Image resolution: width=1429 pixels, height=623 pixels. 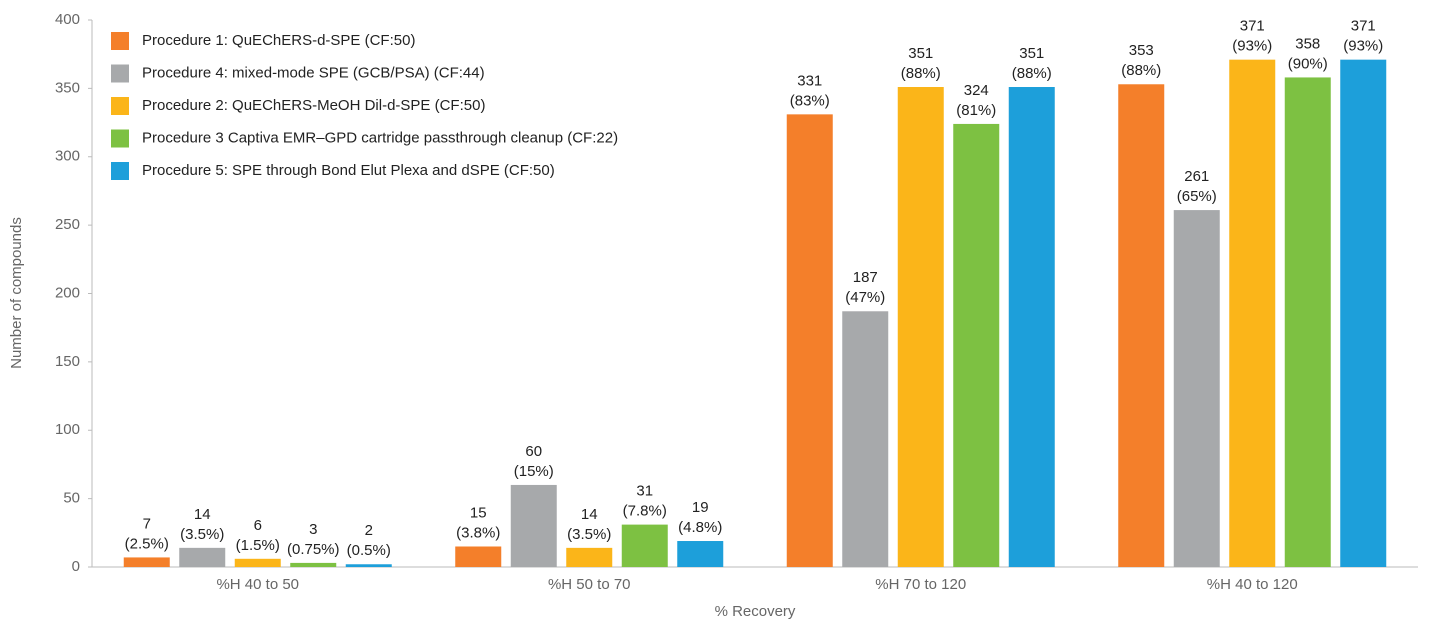 I want to click on x-tick-label: %H 50 to 70, so click(x=589, y=584).